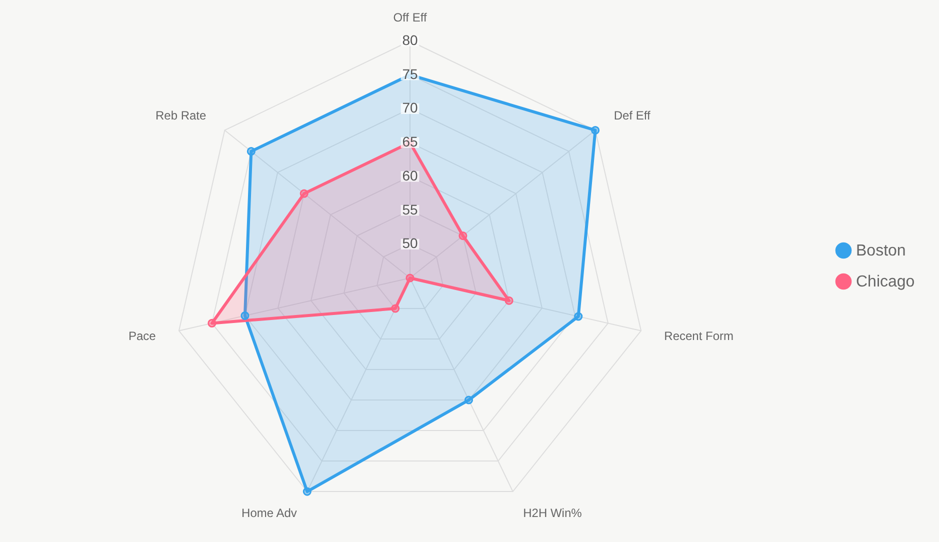  I want to click on spoke-label: Reb Rate, so click(180, 115).